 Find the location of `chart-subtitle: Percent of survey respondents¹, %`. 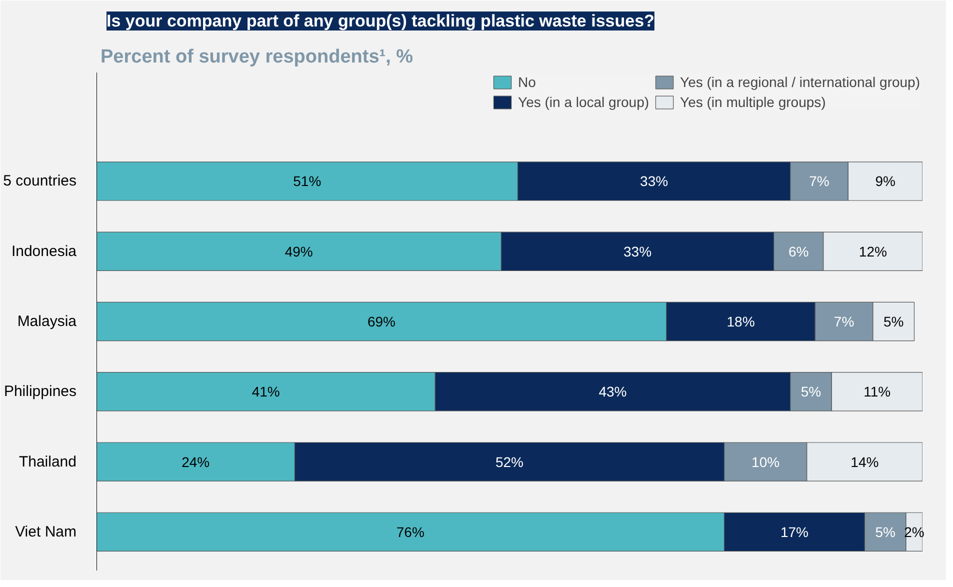

chart-subtitle: Percent of survey respondents¹, % is located at coordinates (257, 57).